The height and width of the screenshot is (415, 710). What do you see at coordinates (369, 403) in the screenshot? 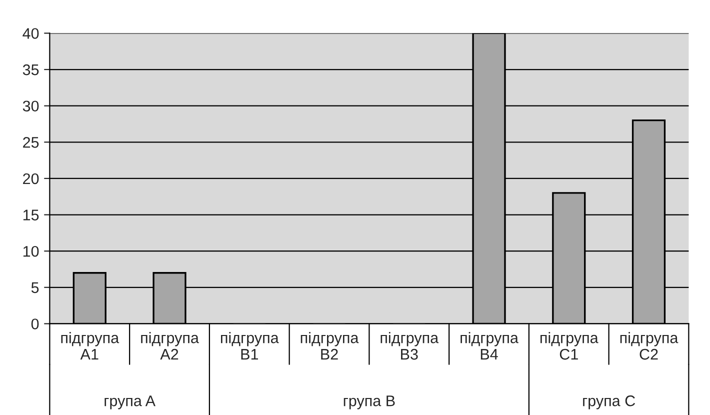
I see `text: група B` at bounding box center [369, 403].